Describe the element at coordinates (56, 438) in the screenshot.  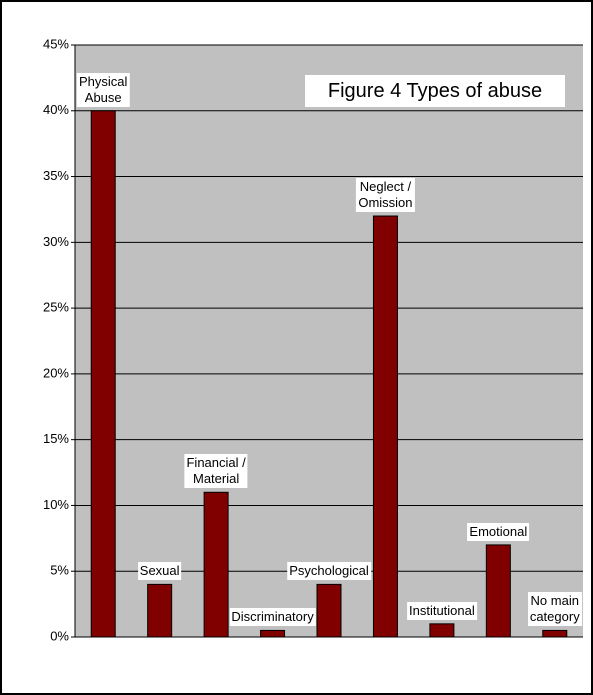
I see `y-tick-label: 15%` at that location.